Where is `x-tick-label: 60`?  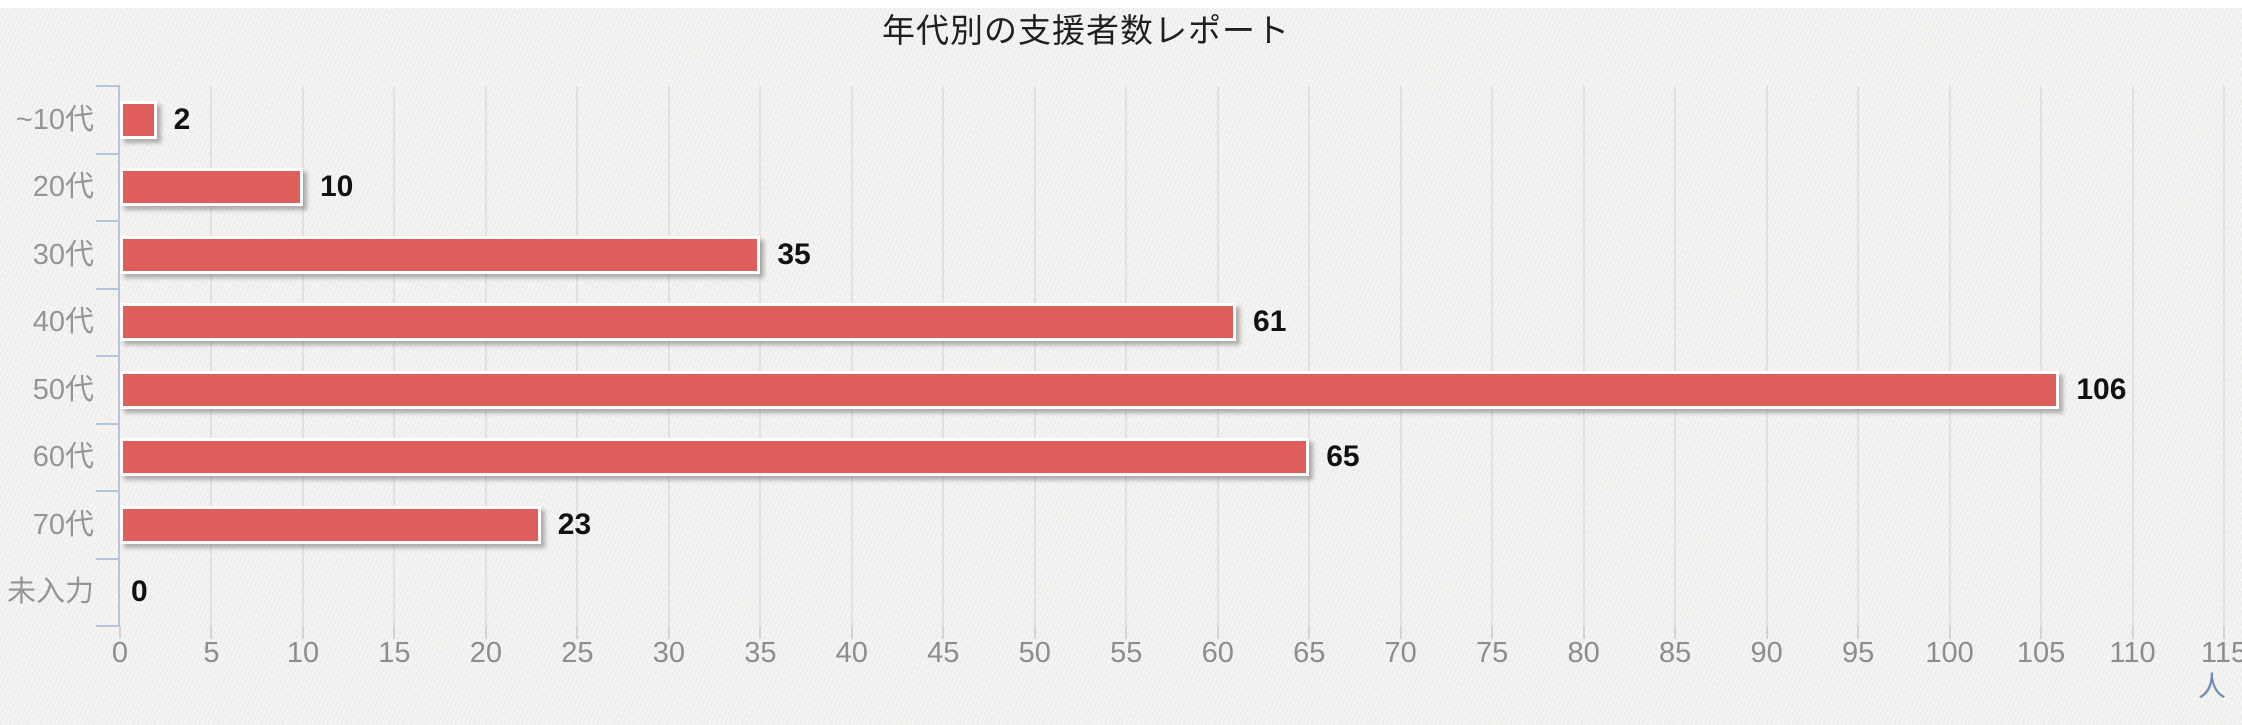
x-tick-label: 60 is located at coordinates (1217, 653).